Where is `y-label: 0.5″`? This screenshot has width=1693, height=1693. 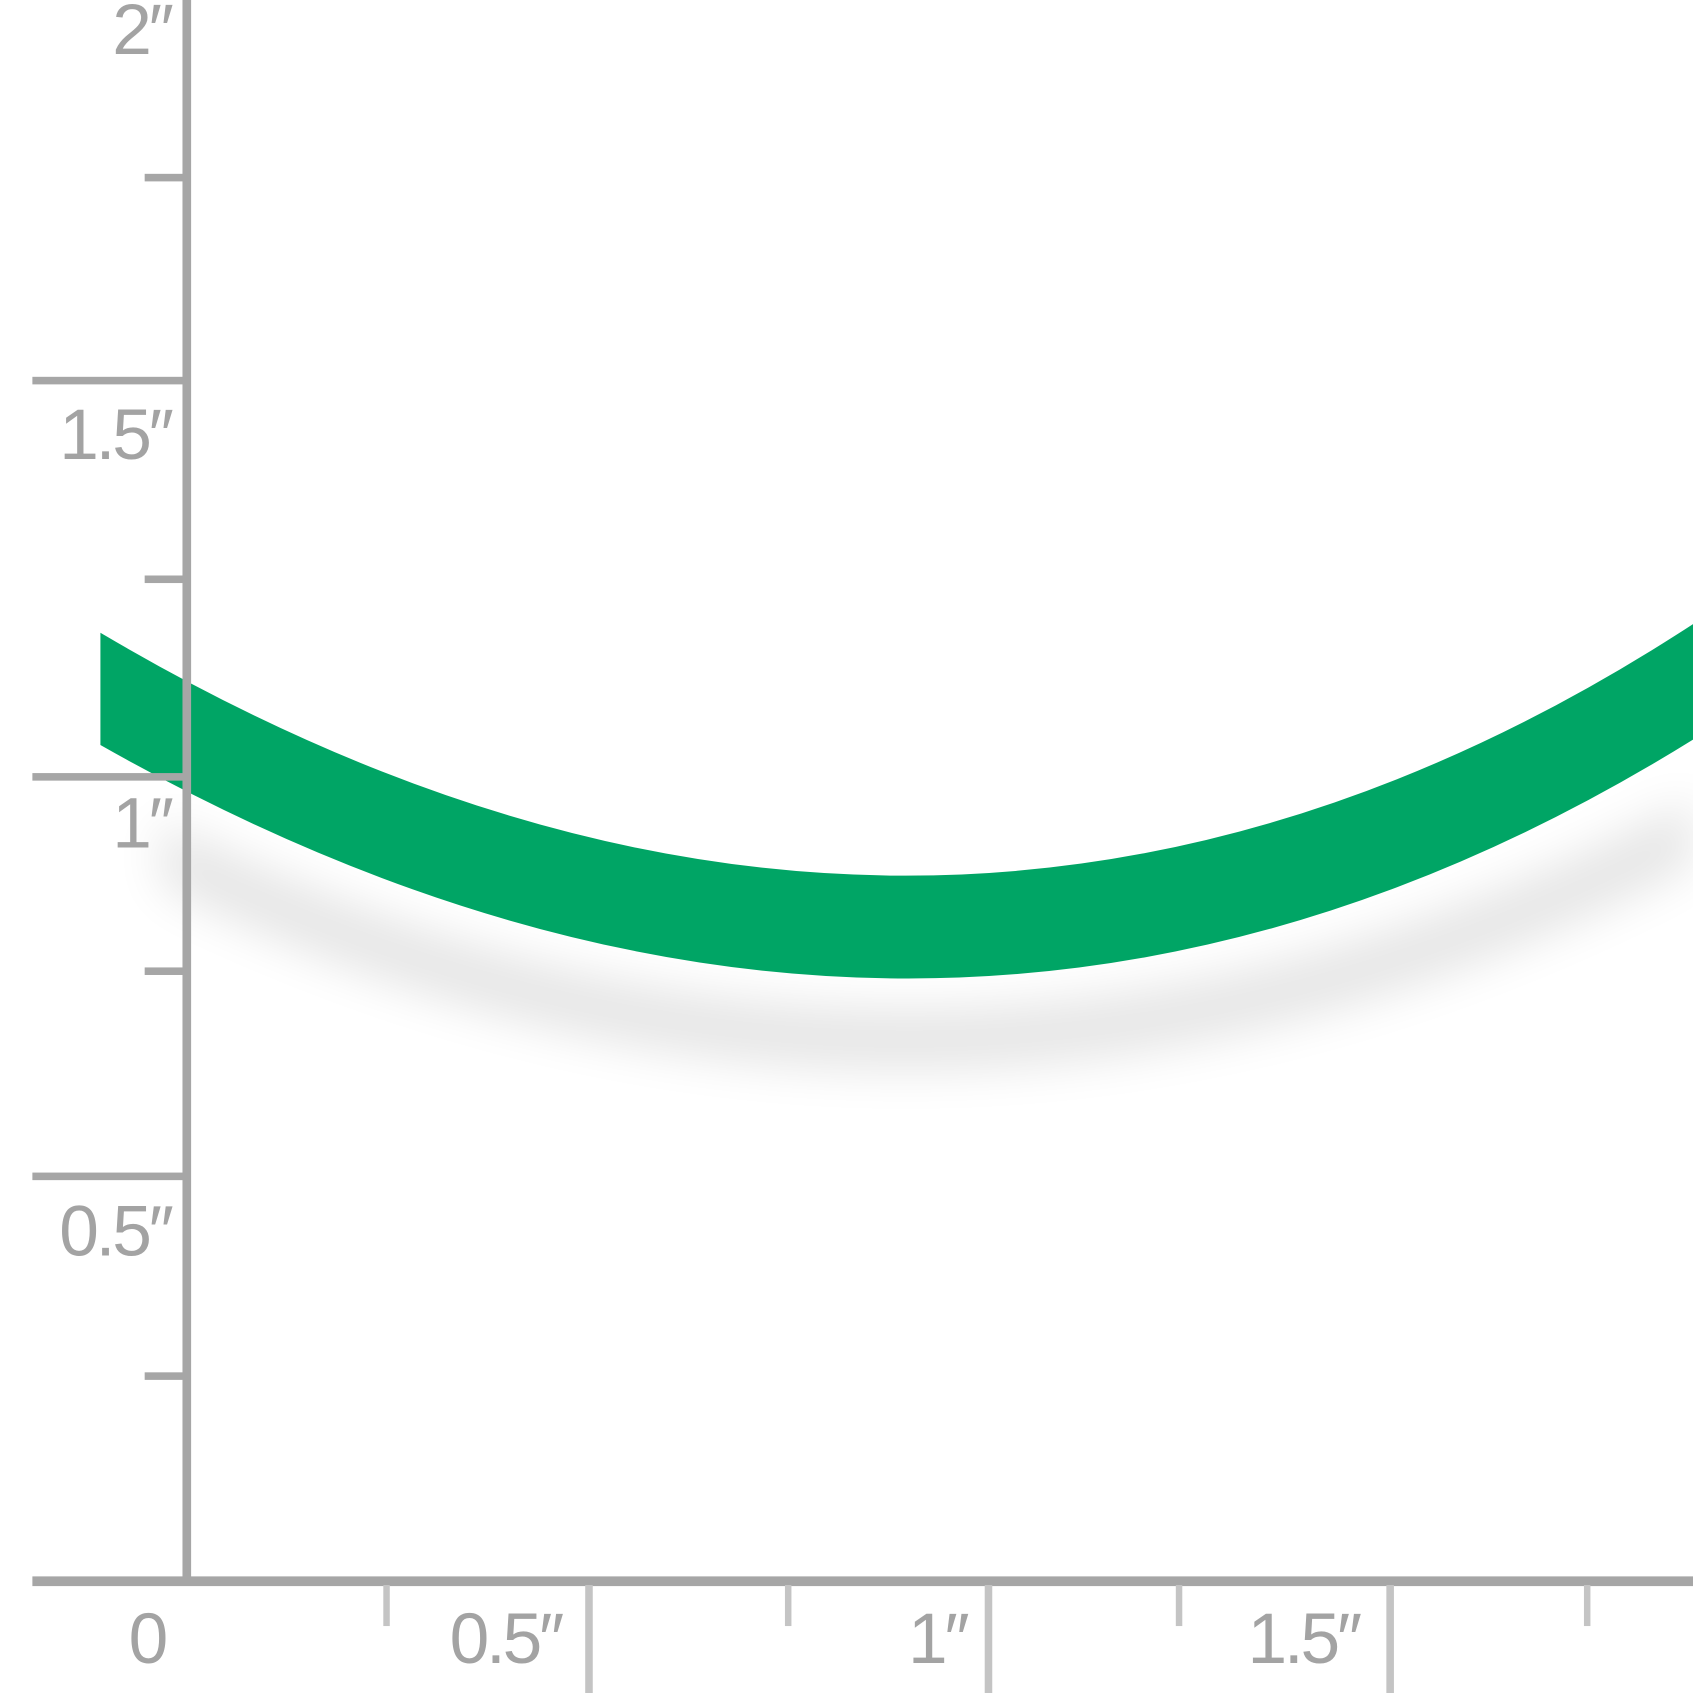 y-label: 0.5″ is located at coordinates (115, 1232).